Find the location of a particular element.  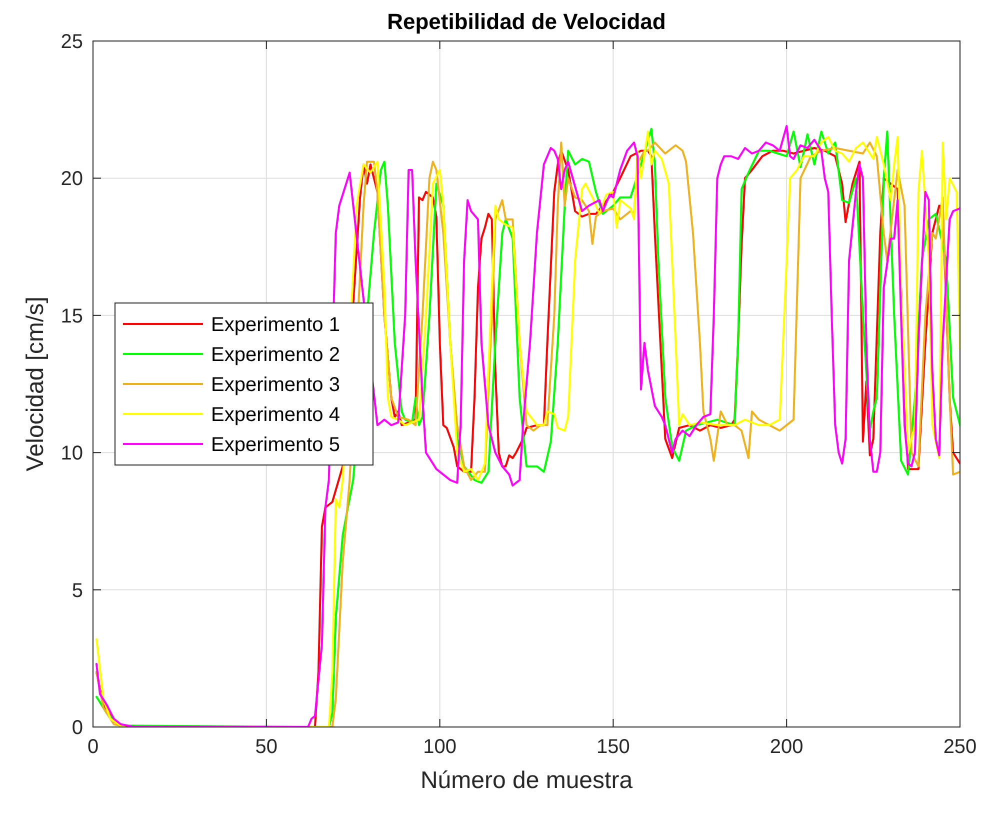

legend-label: Experimento 4 is located at coordinates (275, 415).